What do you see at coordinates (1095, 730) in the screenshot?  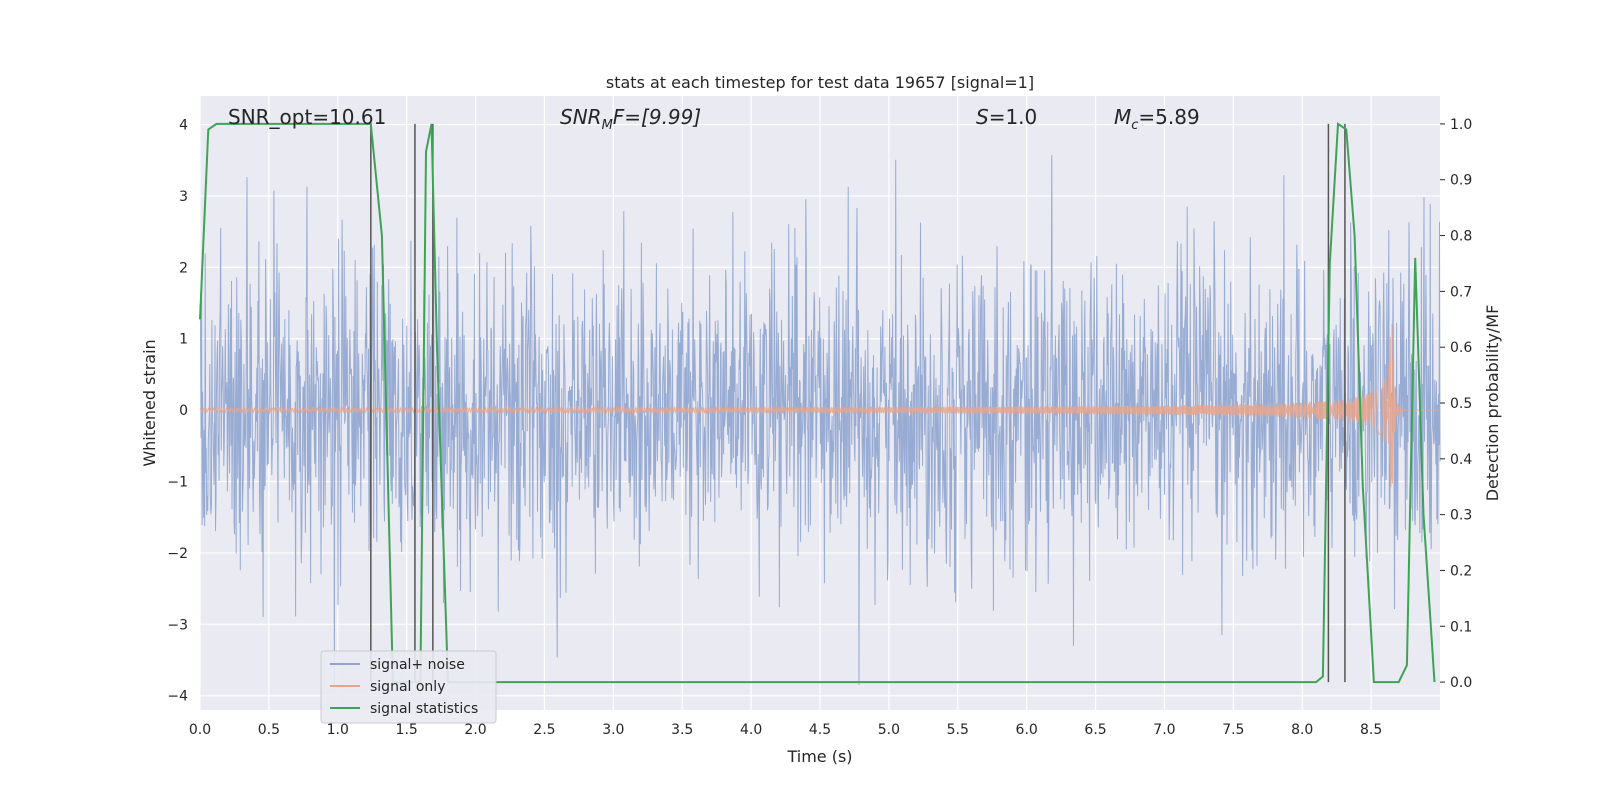 I see `x-tick-label: 6.5` at bounding box center [1095, 730].